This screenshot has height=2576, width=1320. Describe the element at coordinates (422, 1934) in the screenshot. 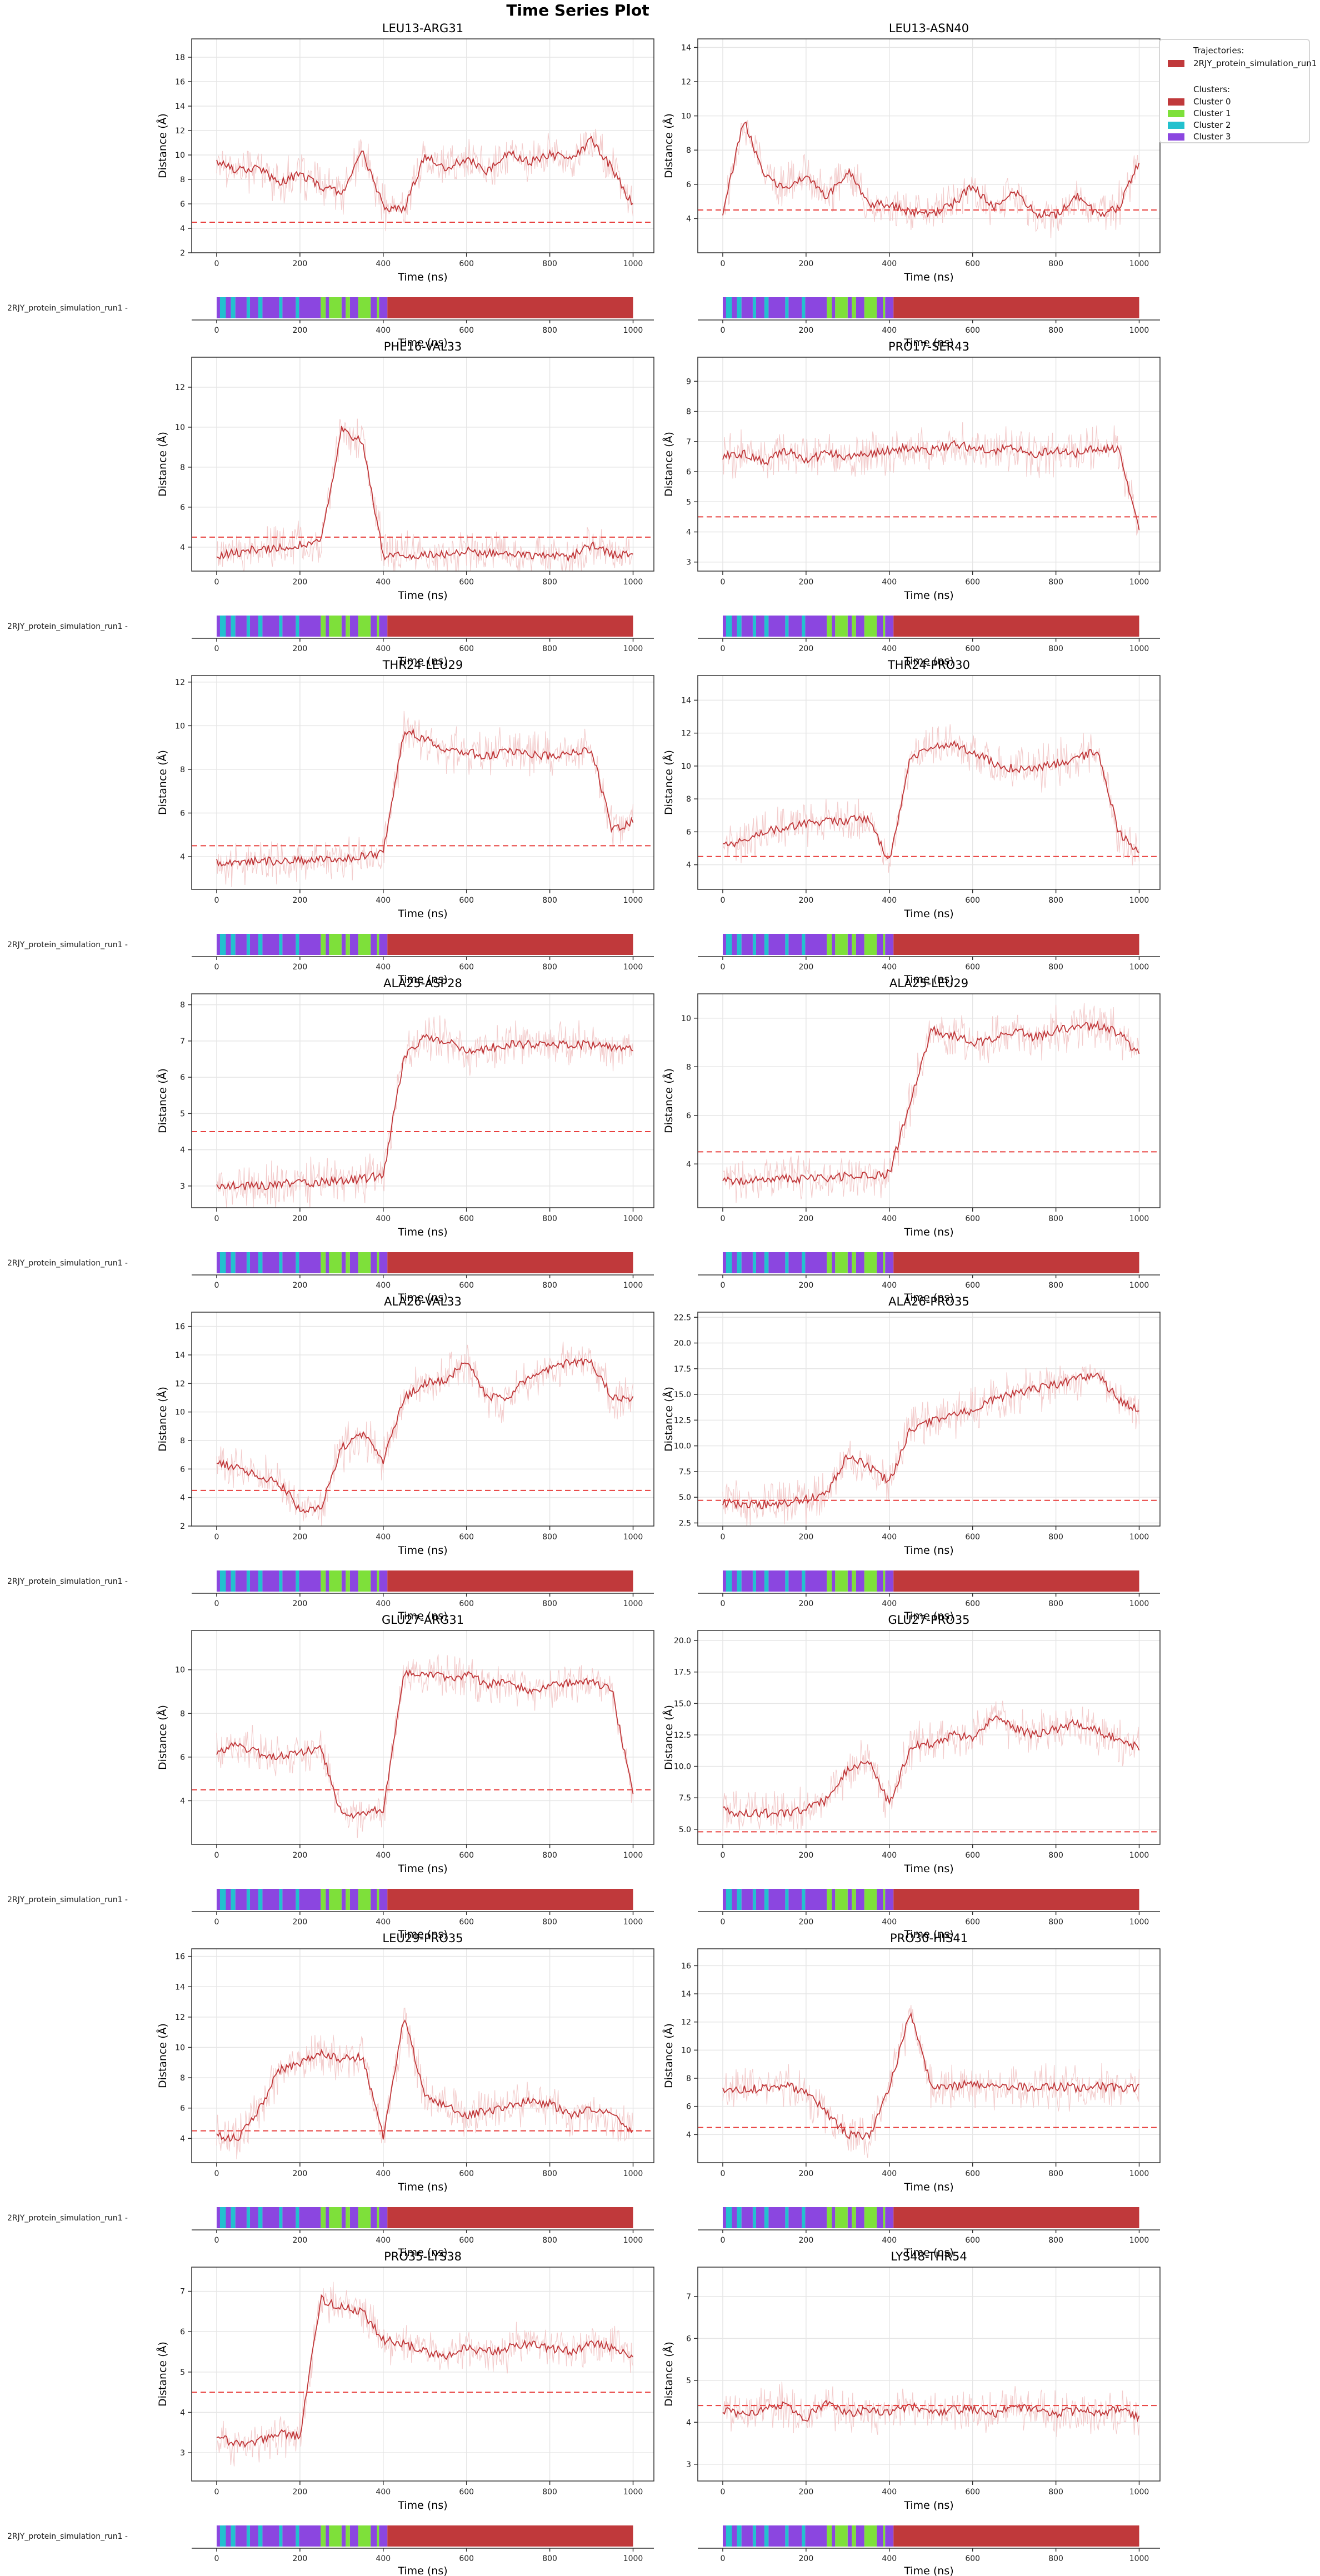

I see `timeline-axis-label: Time (ns)` at that location.